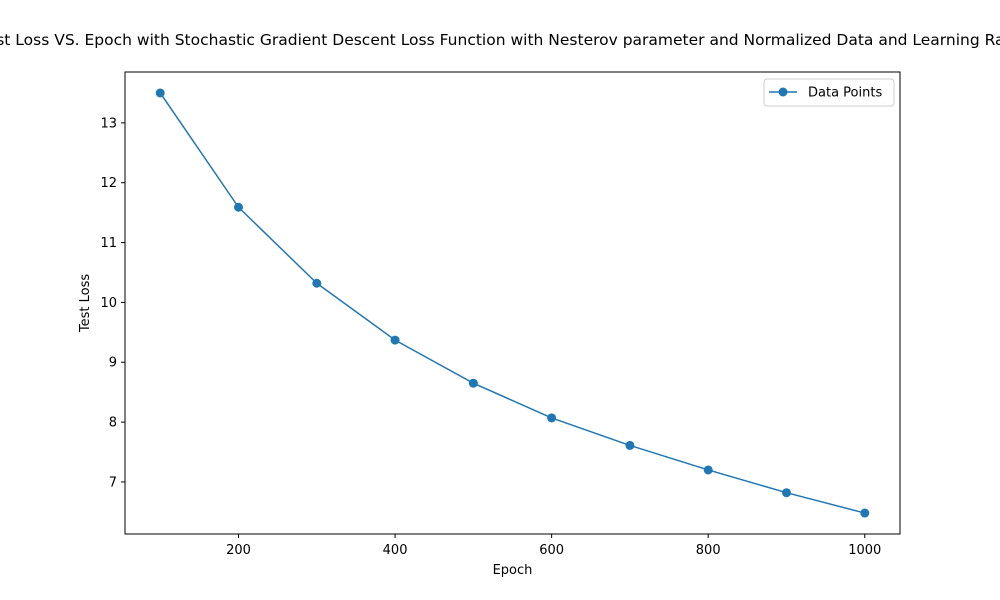  What do you see at coordinates (513, 570) in the screenshot?
I see `x-axis-label: Epoch` at bounding box center [513, 570].